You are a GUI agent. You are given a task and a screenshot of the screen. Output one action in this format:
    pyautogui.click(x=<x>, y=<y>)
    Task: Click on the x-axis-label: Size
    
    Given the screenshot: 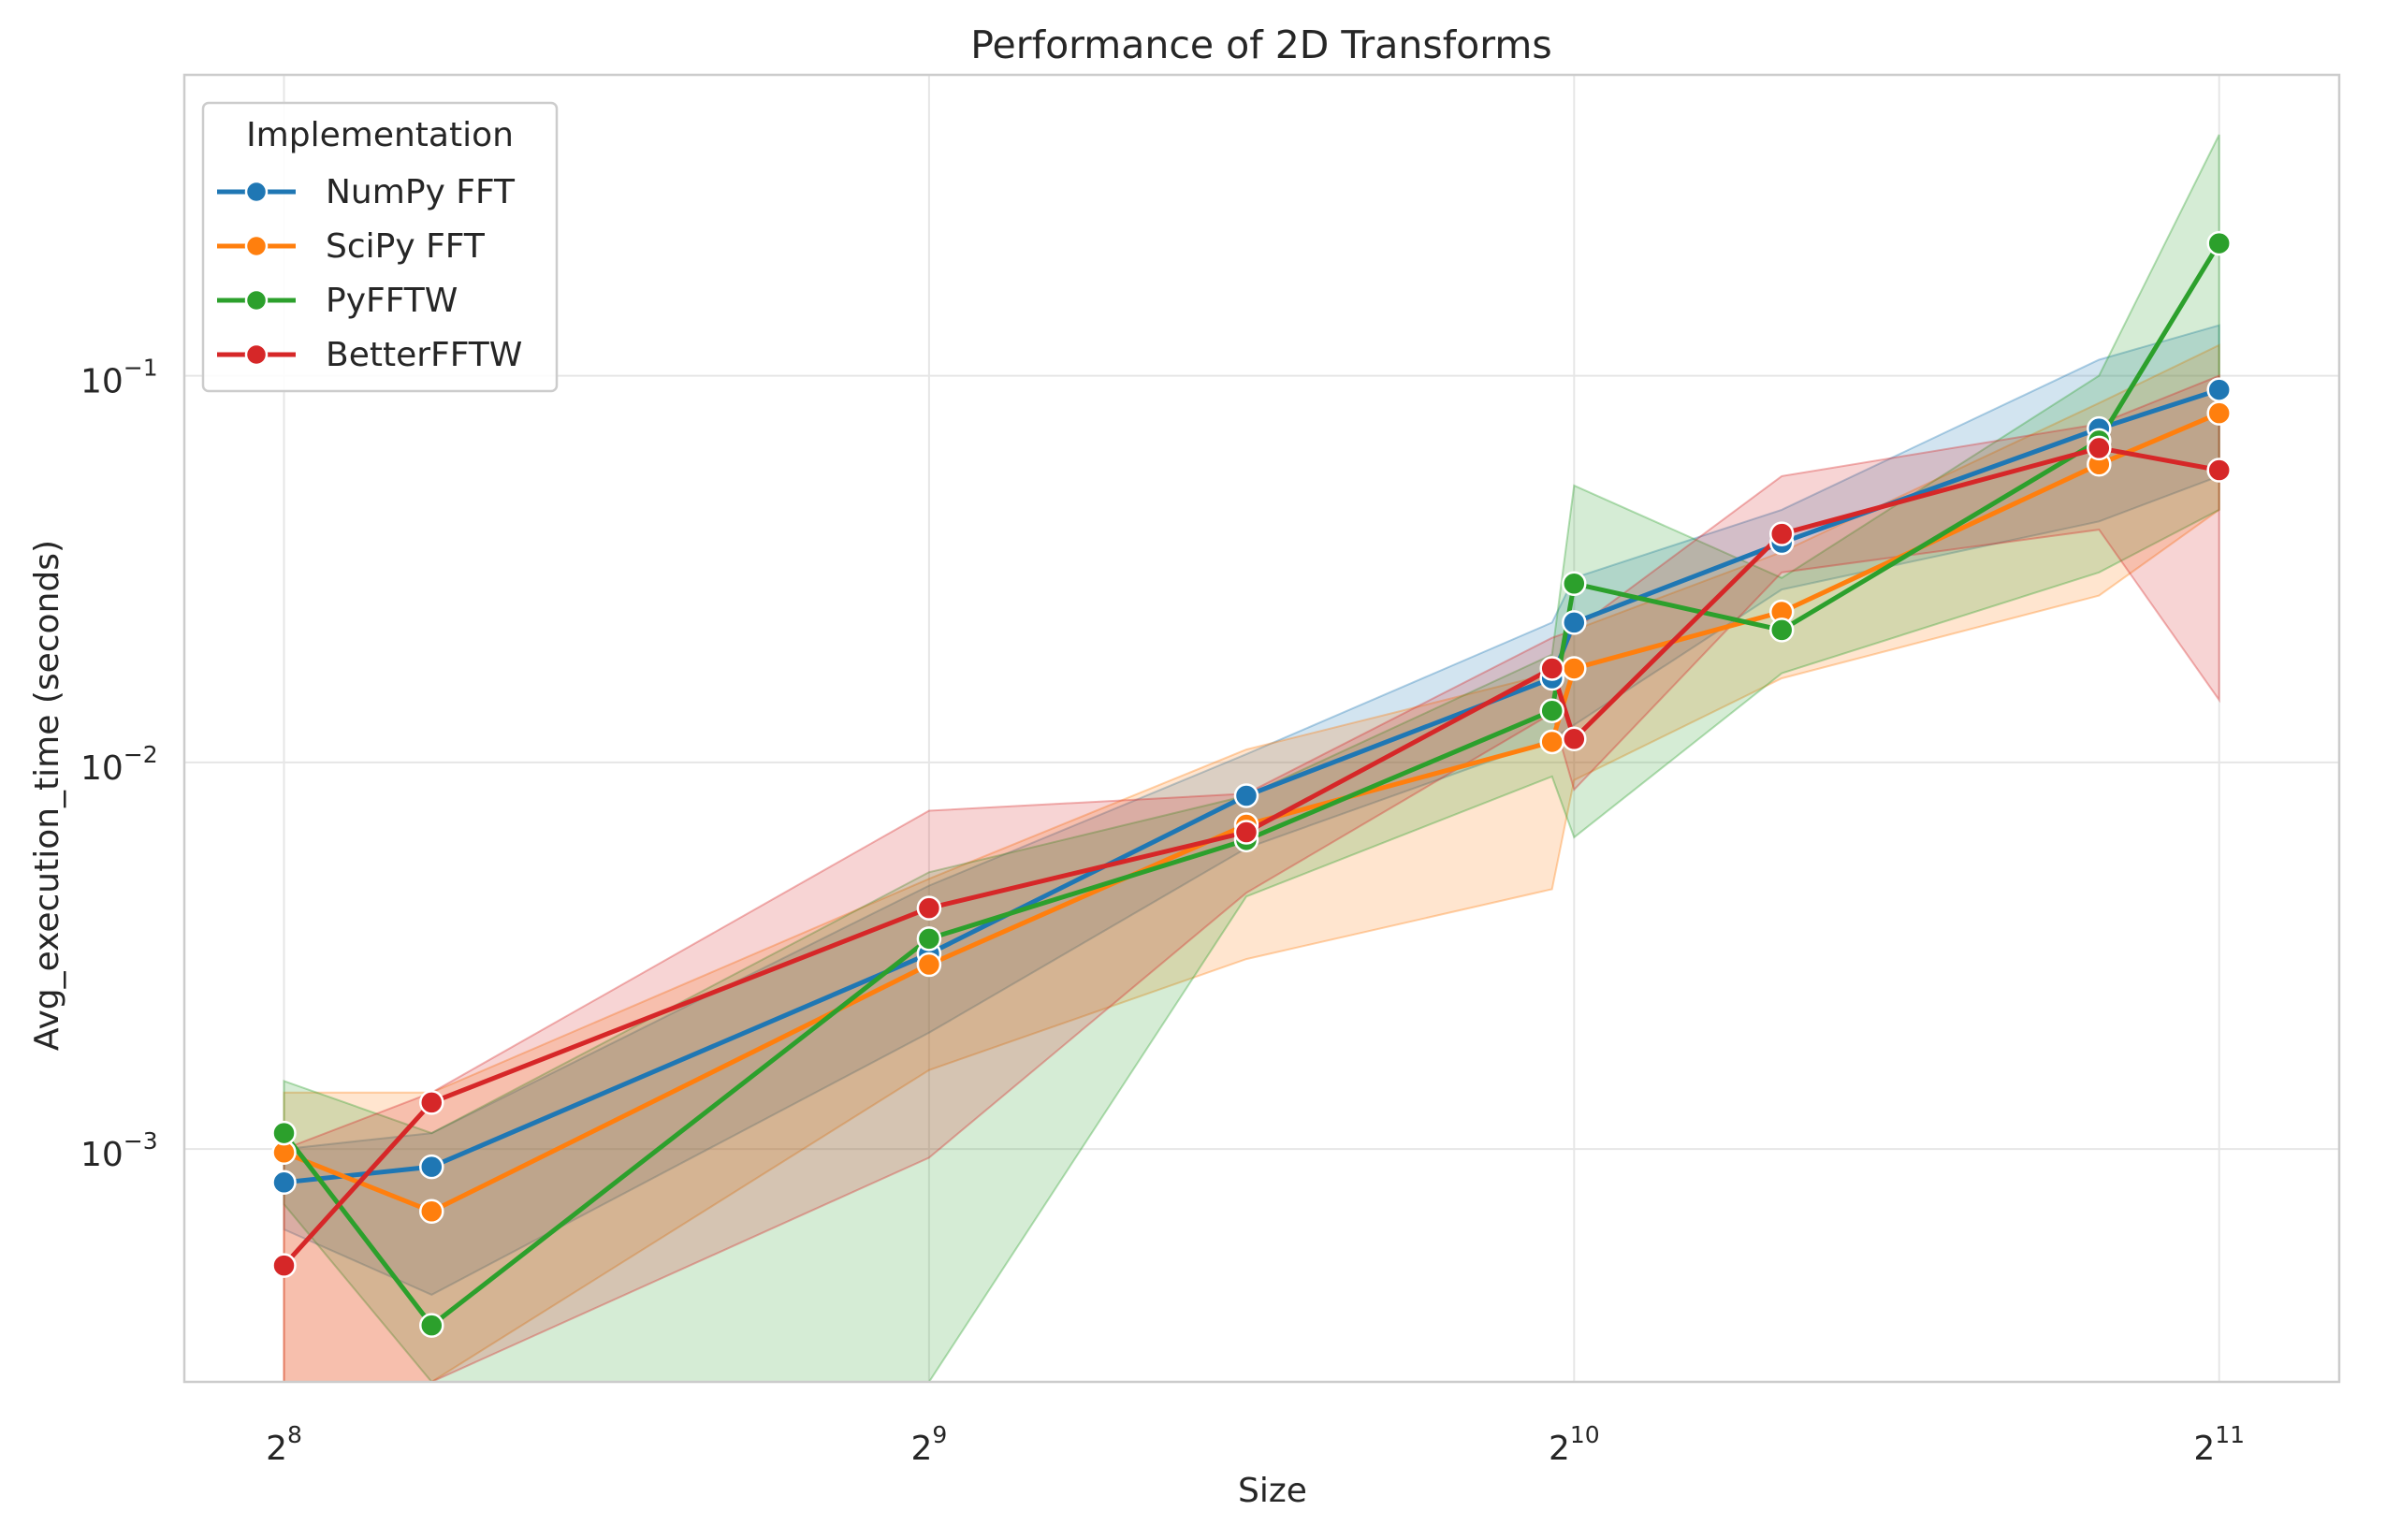 What is the action you would take?
    pyautogui.click(x=1272, y=1491)
    